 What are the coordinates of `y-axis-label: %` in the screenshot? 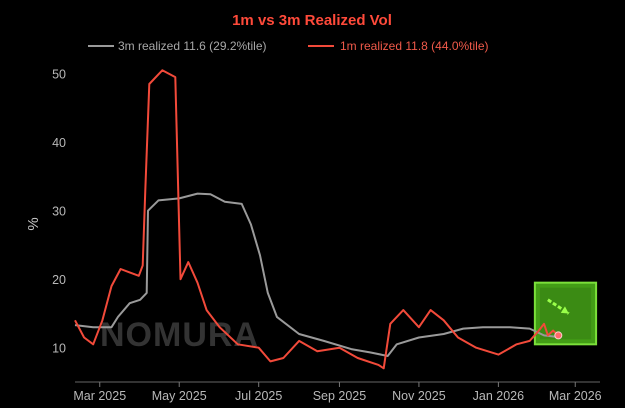 It's located at (33, 223).